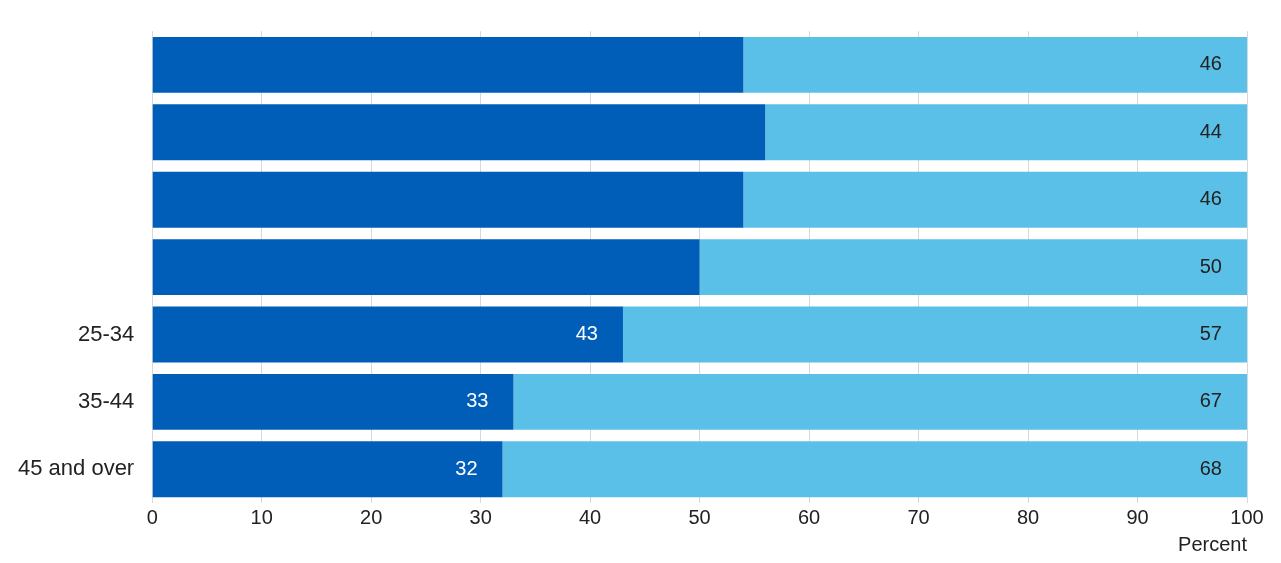 The width and height of the screenshot is (1281, 563). Describe the element at coordinates (1210, 400) in the screenshot. I see `data-label: 67` at that location.